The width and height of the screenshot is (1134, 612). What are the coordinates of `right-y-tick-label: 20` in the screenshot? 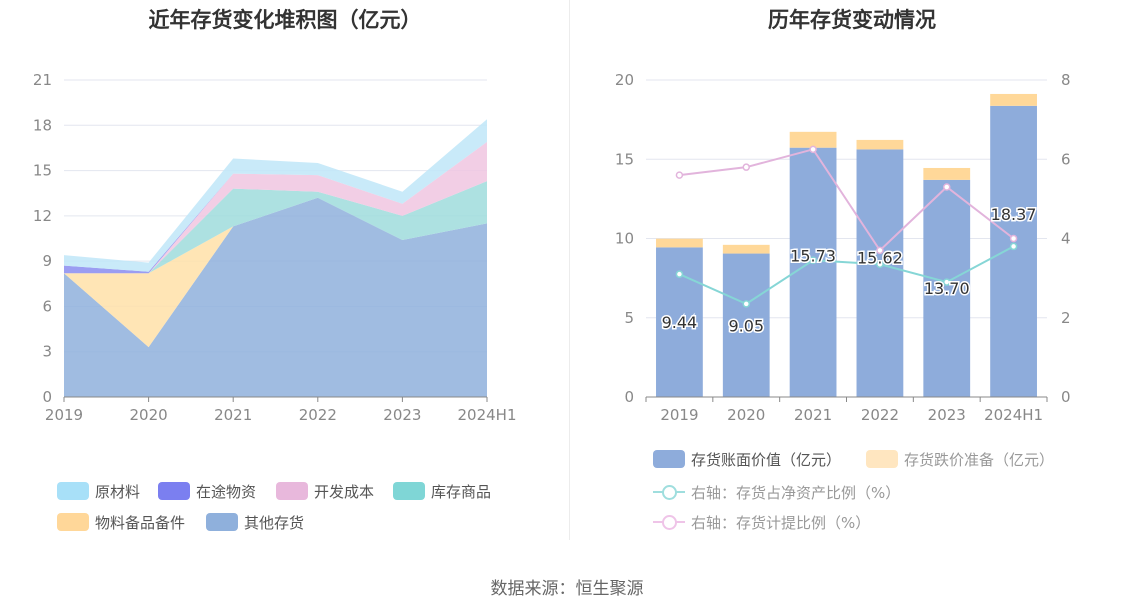 It's located at (624, 80).